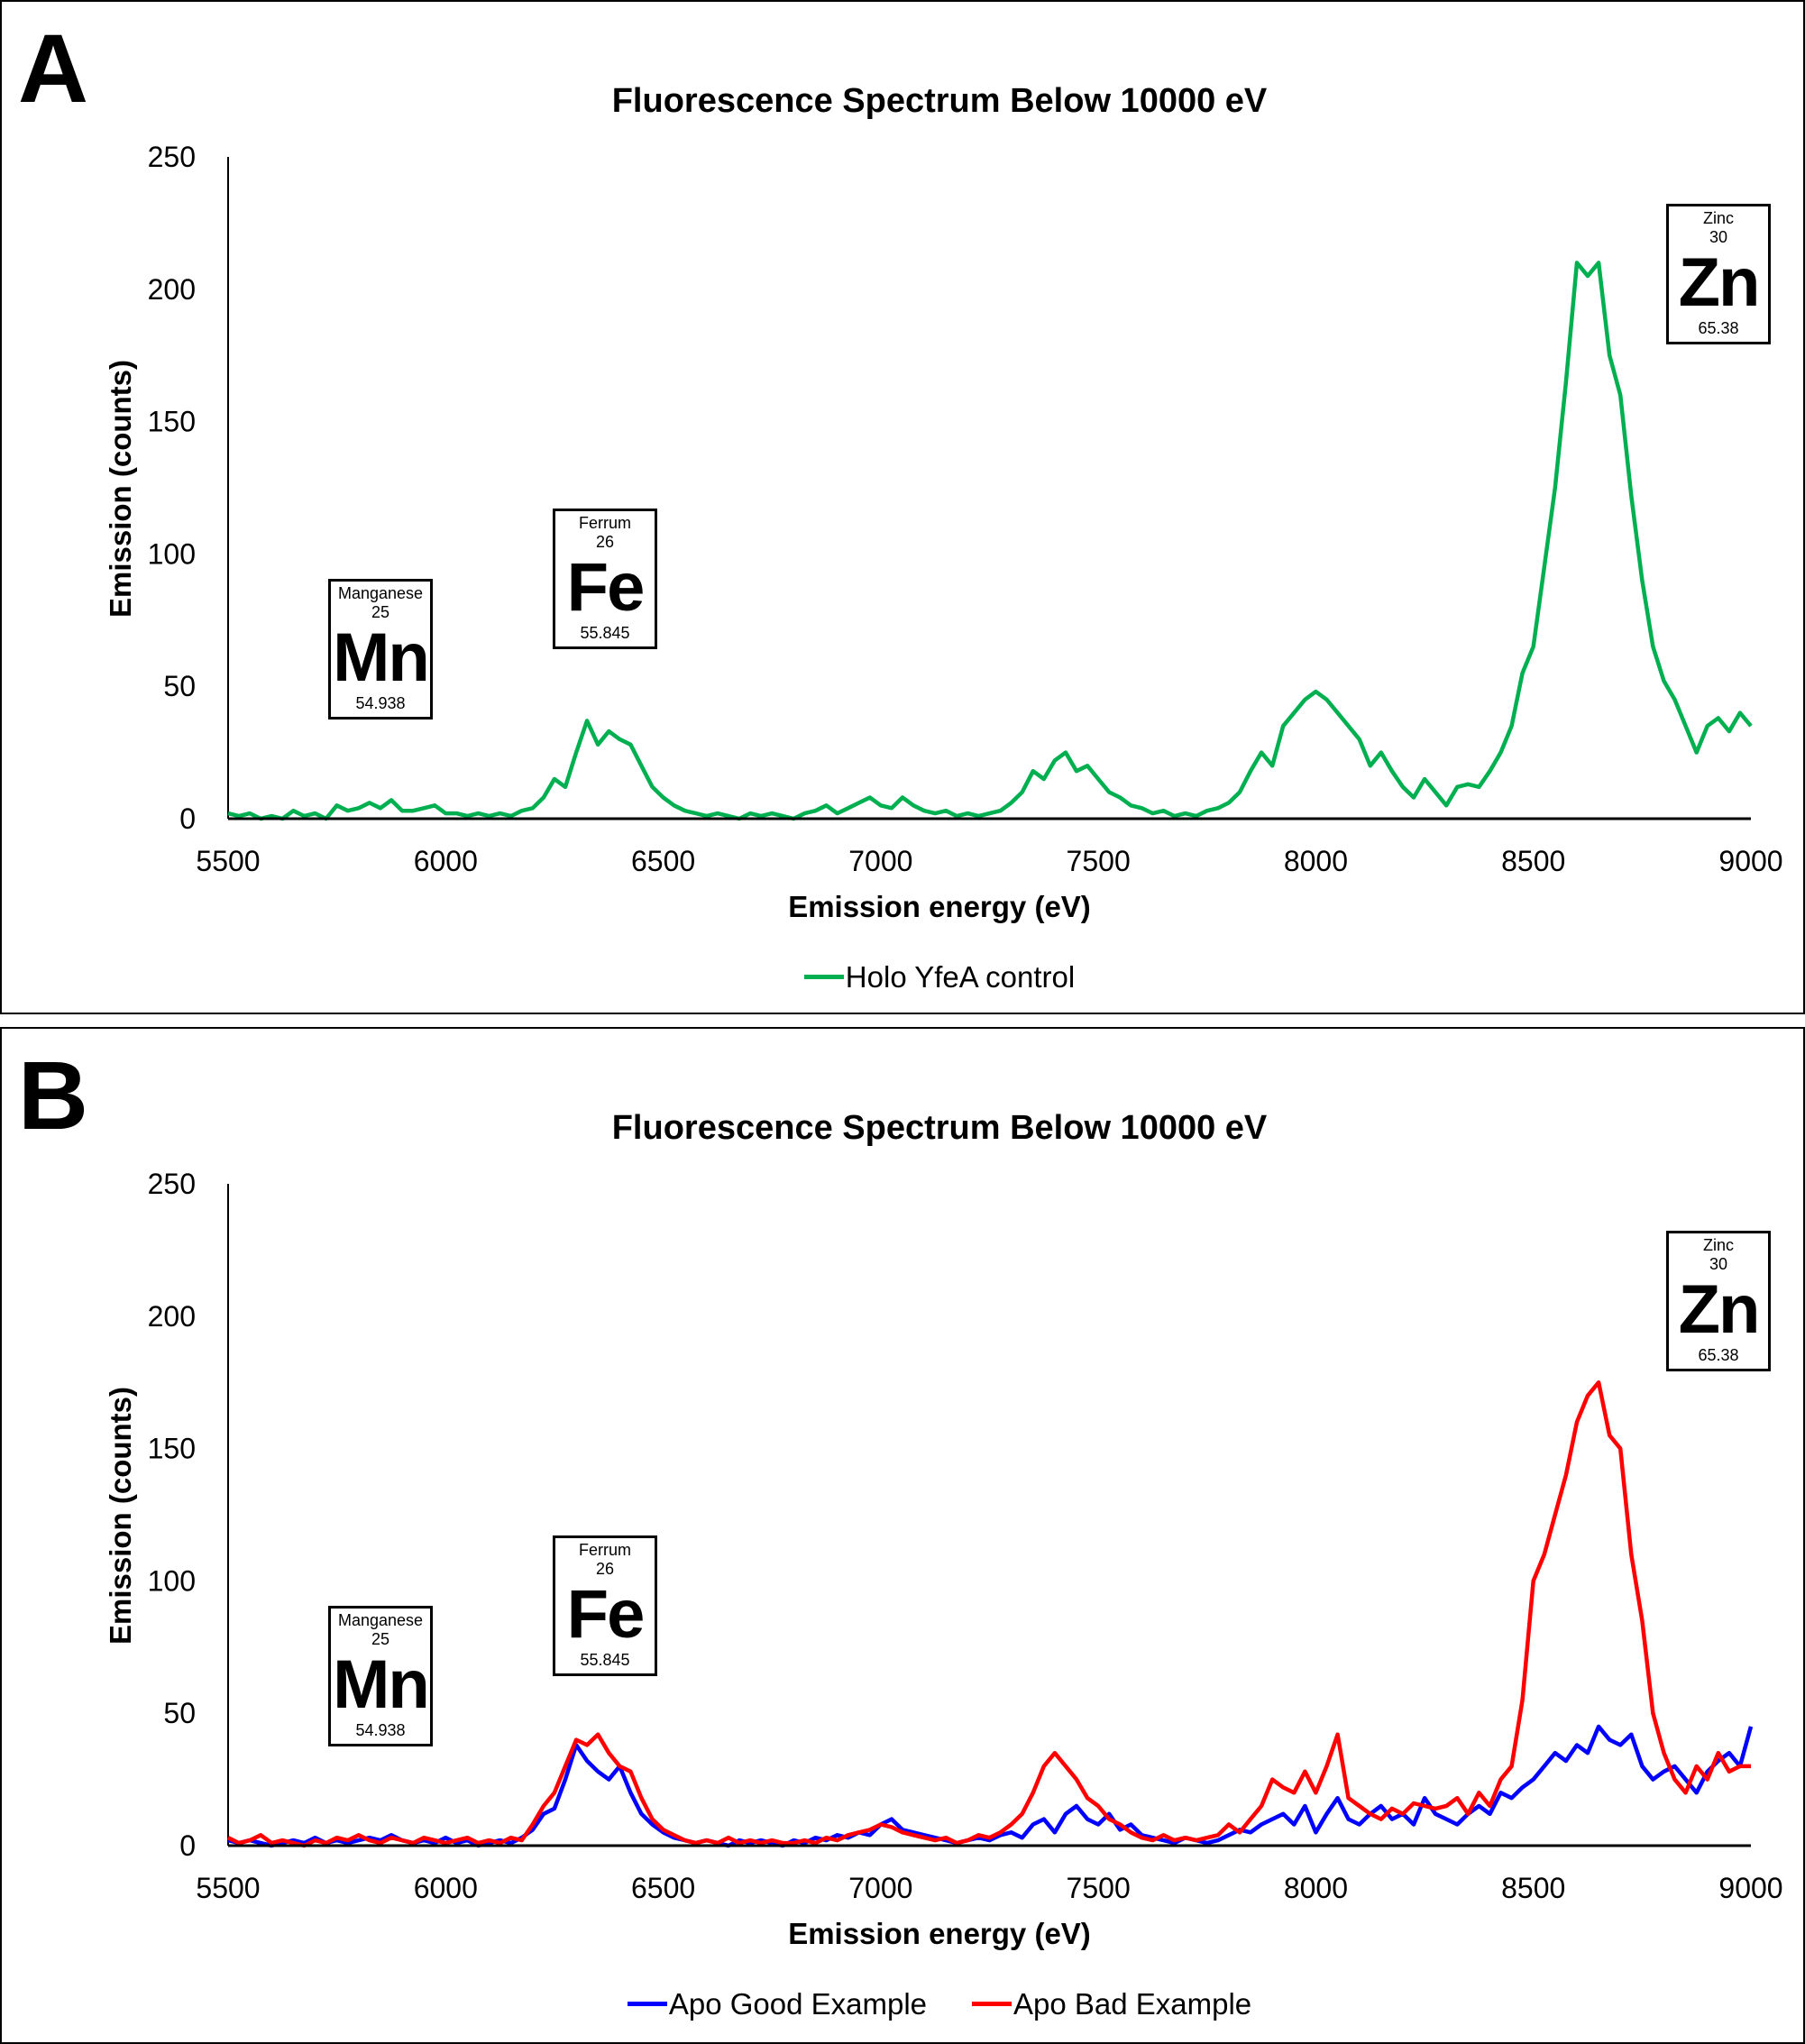 This screenshot has width=1805, height=2044. I want to click on legend-item: Apo Good Example, so click(777, 2004).